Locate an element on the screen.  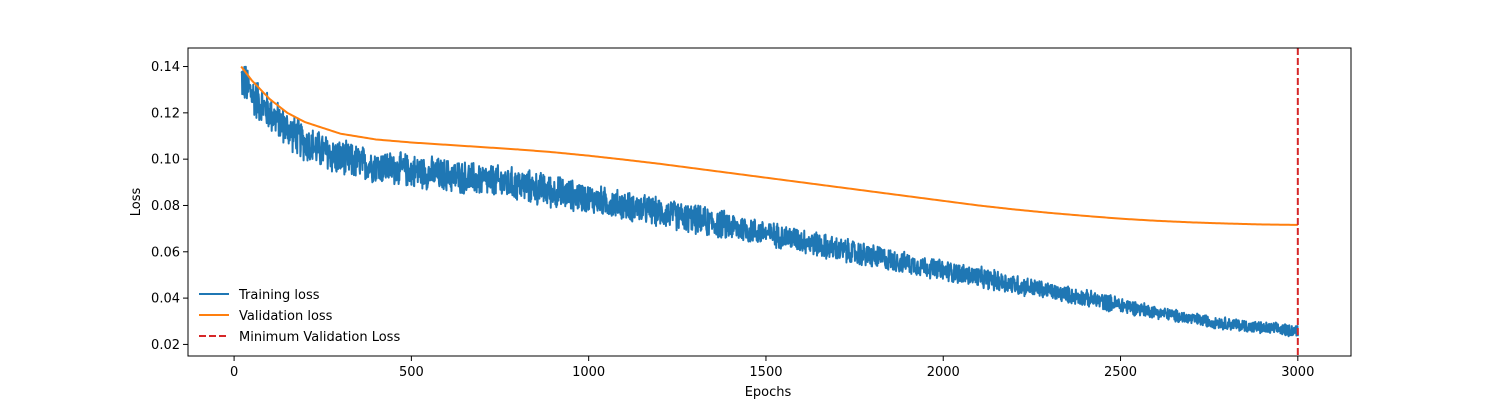
y-tick-label: 0.06 is located at coordinates (165, 252).